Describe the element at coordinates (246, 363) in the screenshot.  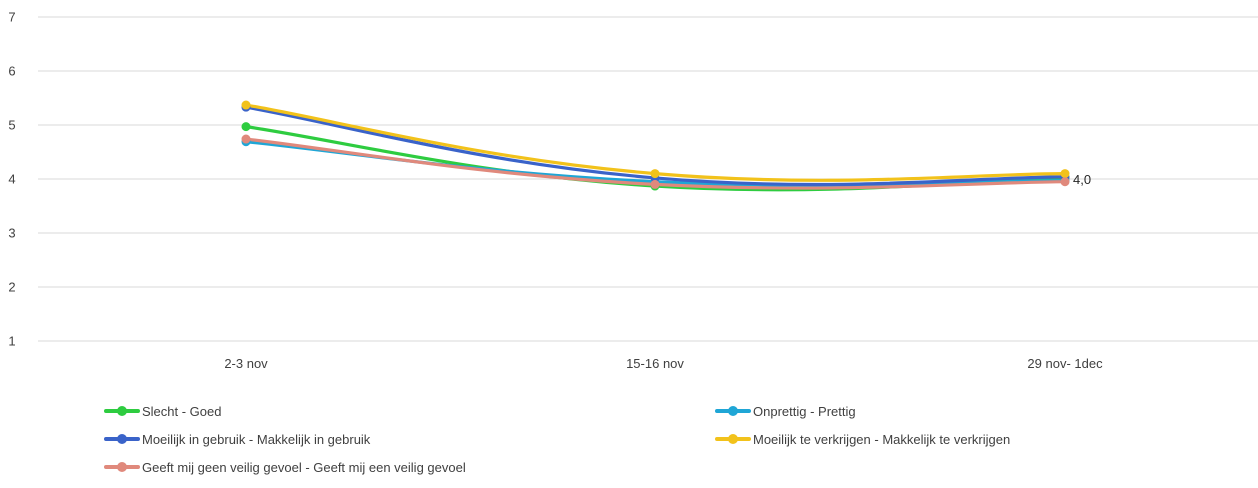
I see `x-tick-label: 2-3 nov` at that location.